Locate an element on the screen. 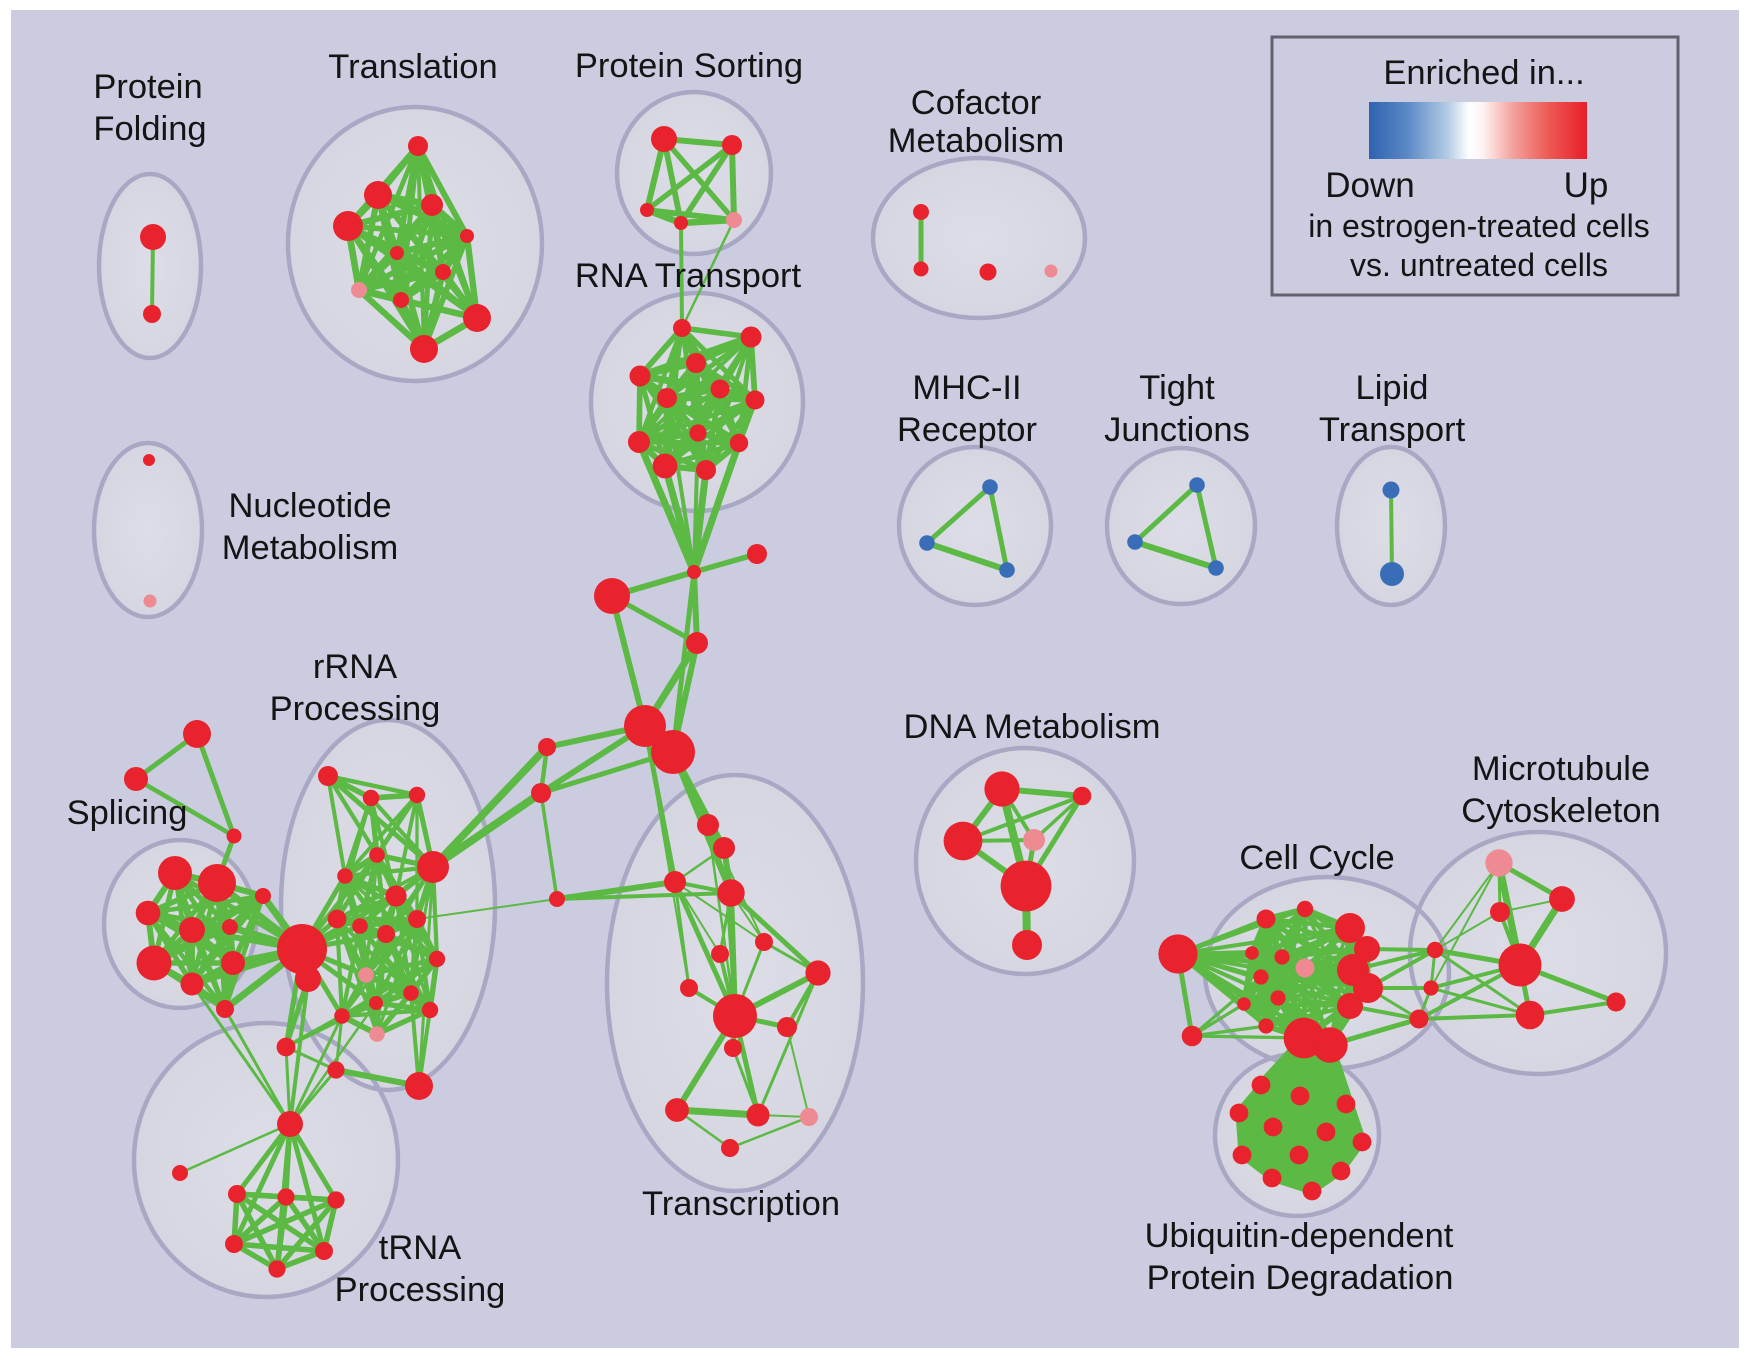 The image size is (1750, 1365). svg-text: tRNA is located at coordinates (420, 1248).